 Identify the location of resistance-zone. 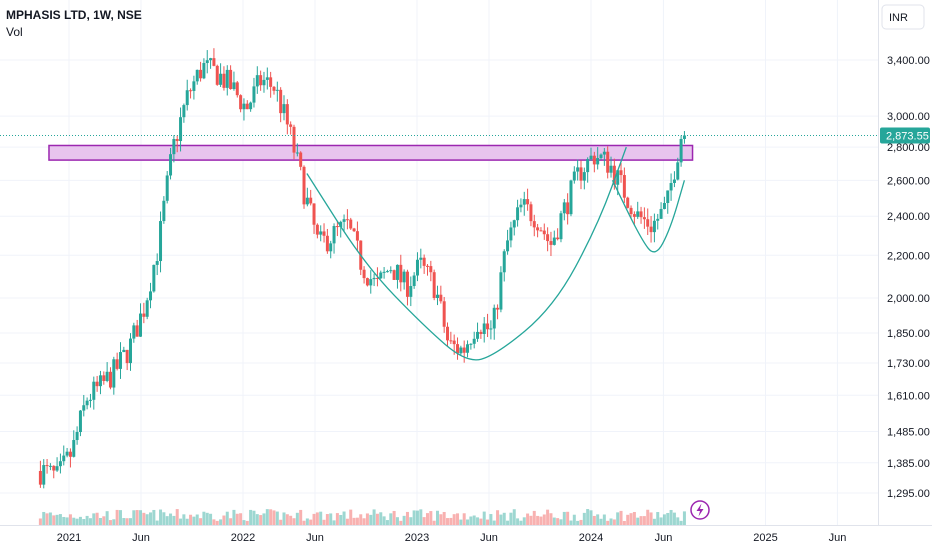
(371, 152).